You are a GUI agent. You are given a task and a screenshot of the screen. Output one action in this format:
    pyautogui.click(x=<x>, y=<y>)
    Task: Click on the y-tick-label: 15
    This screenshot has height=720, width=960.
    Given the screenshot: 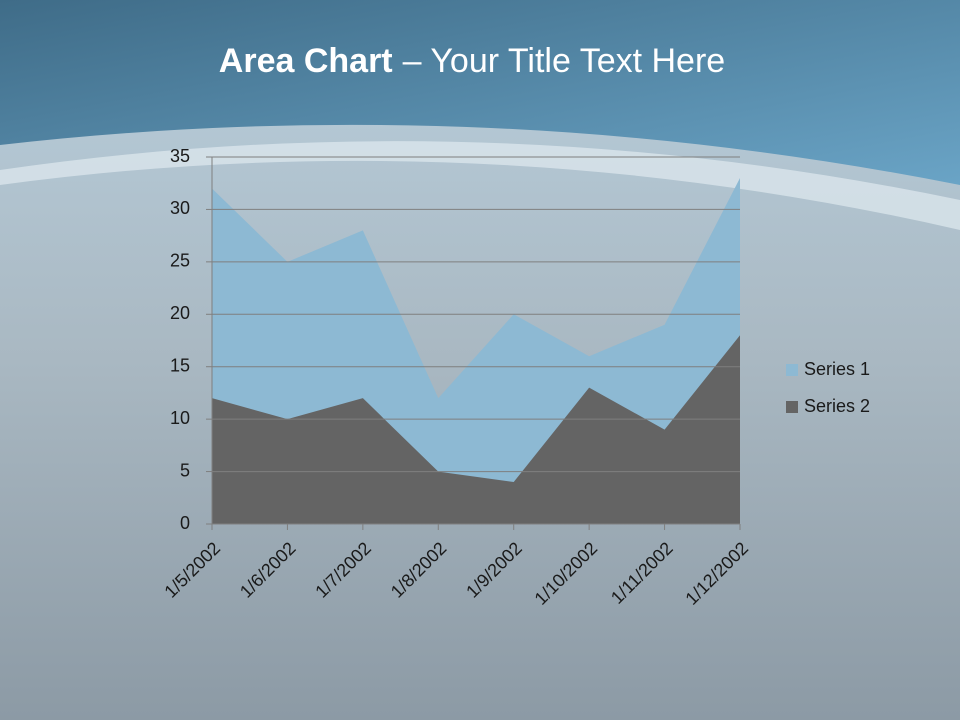 What is the action you would take?
    pyautogui.click(x=180, y=365)
    